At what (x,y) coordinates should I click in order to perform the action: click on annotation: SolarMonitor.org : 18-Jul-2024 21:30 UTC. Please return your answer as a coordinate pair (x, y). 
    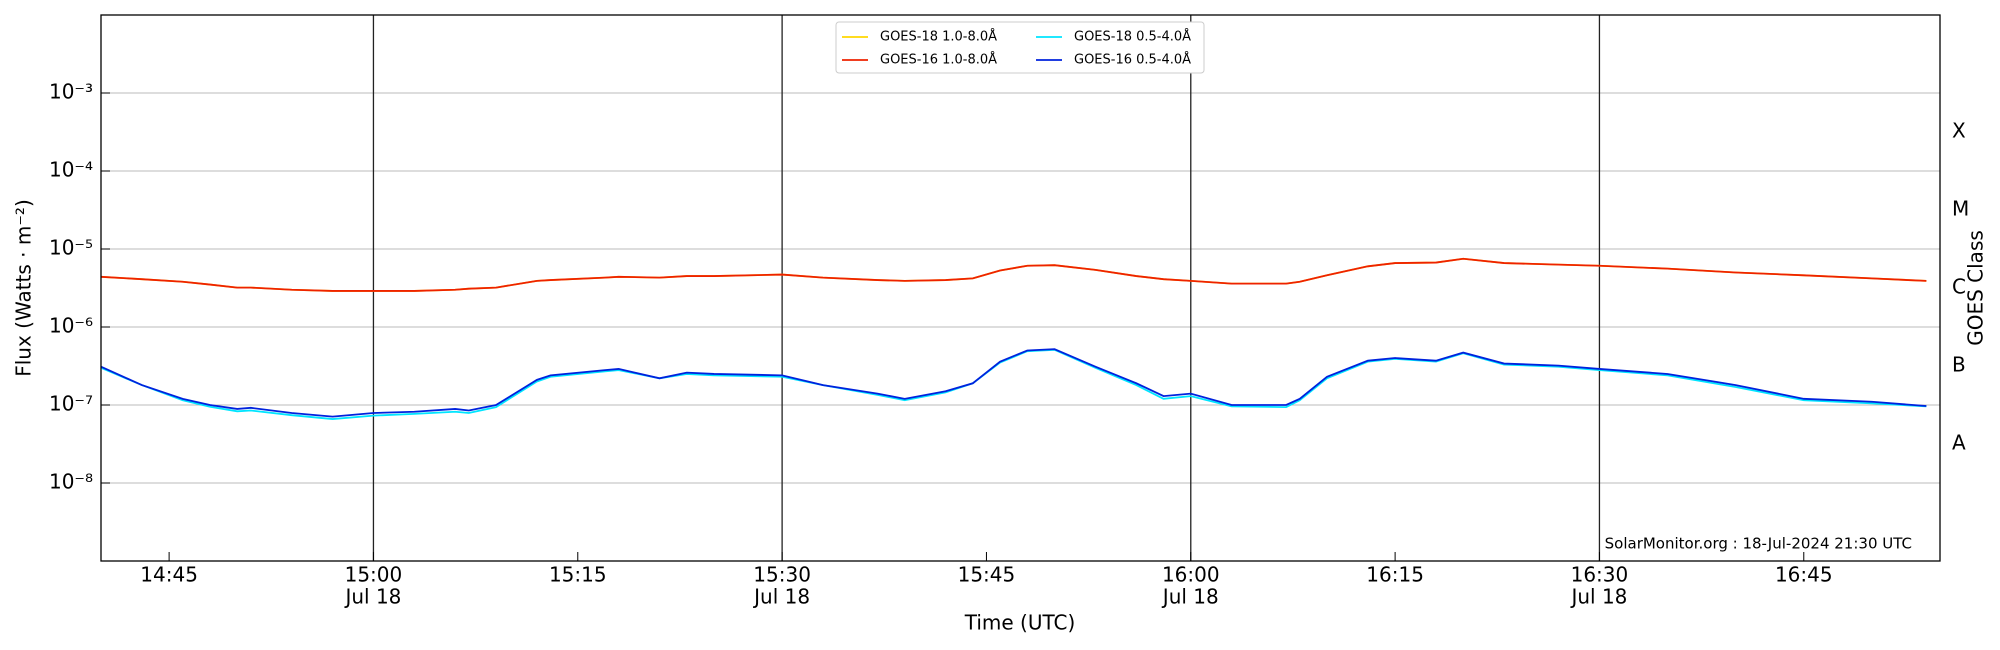
    Looking at the image, I should click on (1758, 544).